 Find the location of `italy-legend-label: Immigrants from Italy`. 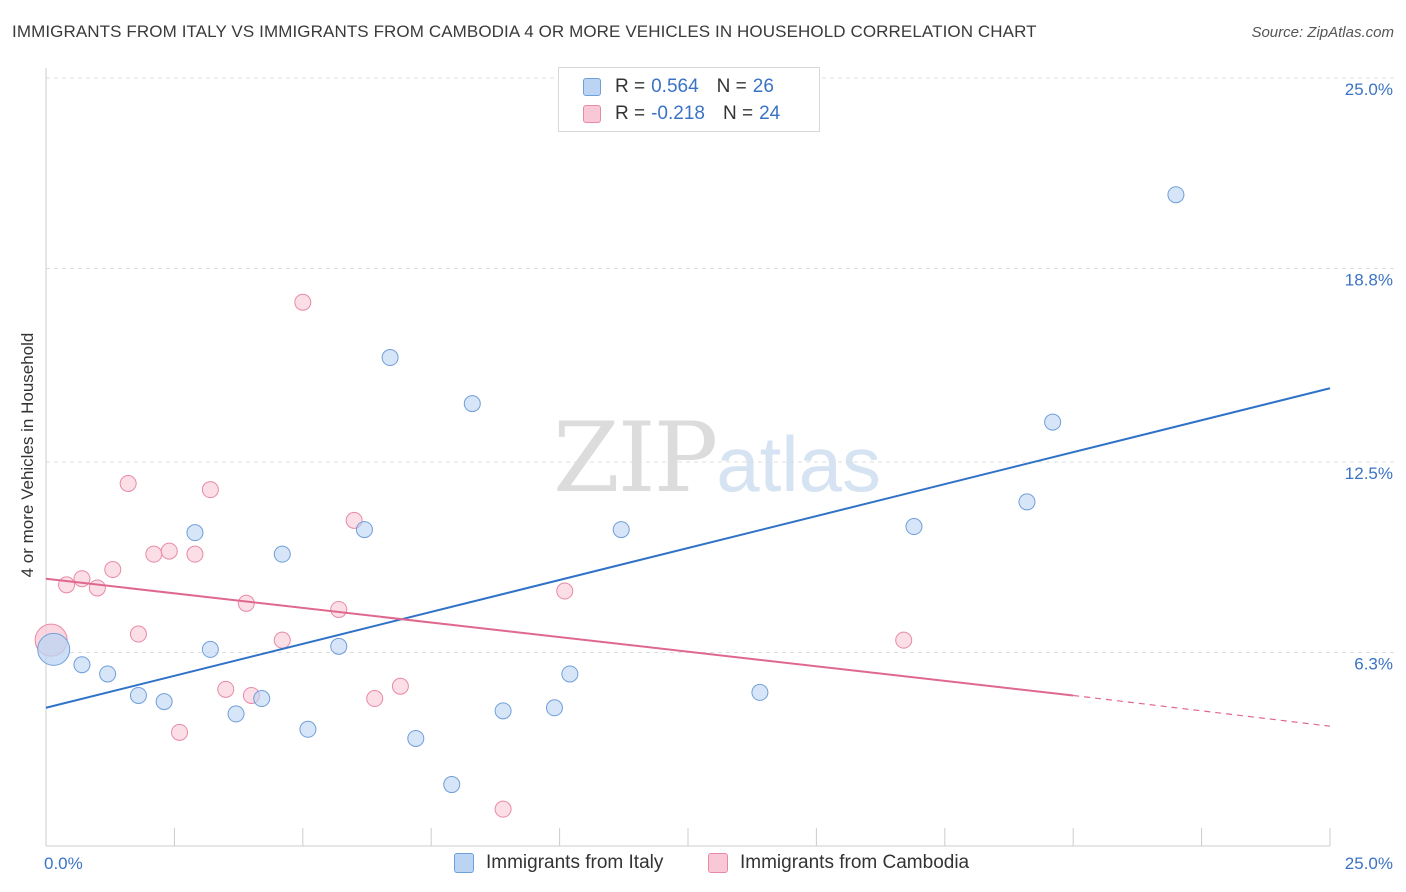

italy-legend-label: Immigrants from Italy is located at coordinates (575, 862).